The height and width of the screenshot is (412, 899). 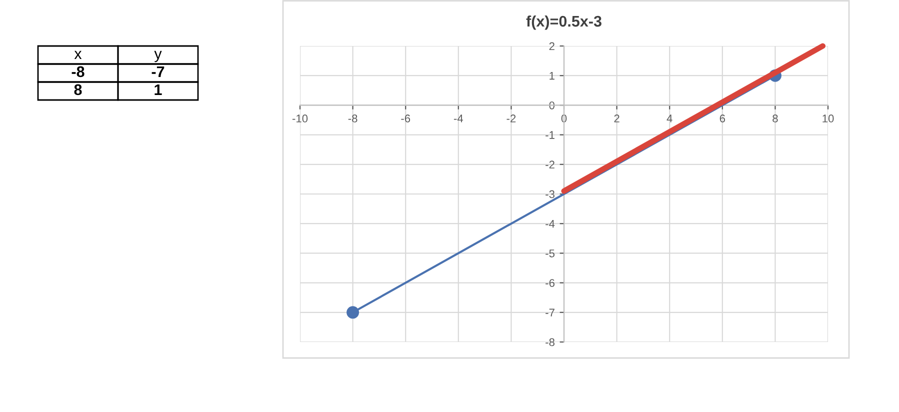 I want to click on x-tick-label: 10, so click(x=828, y=118).